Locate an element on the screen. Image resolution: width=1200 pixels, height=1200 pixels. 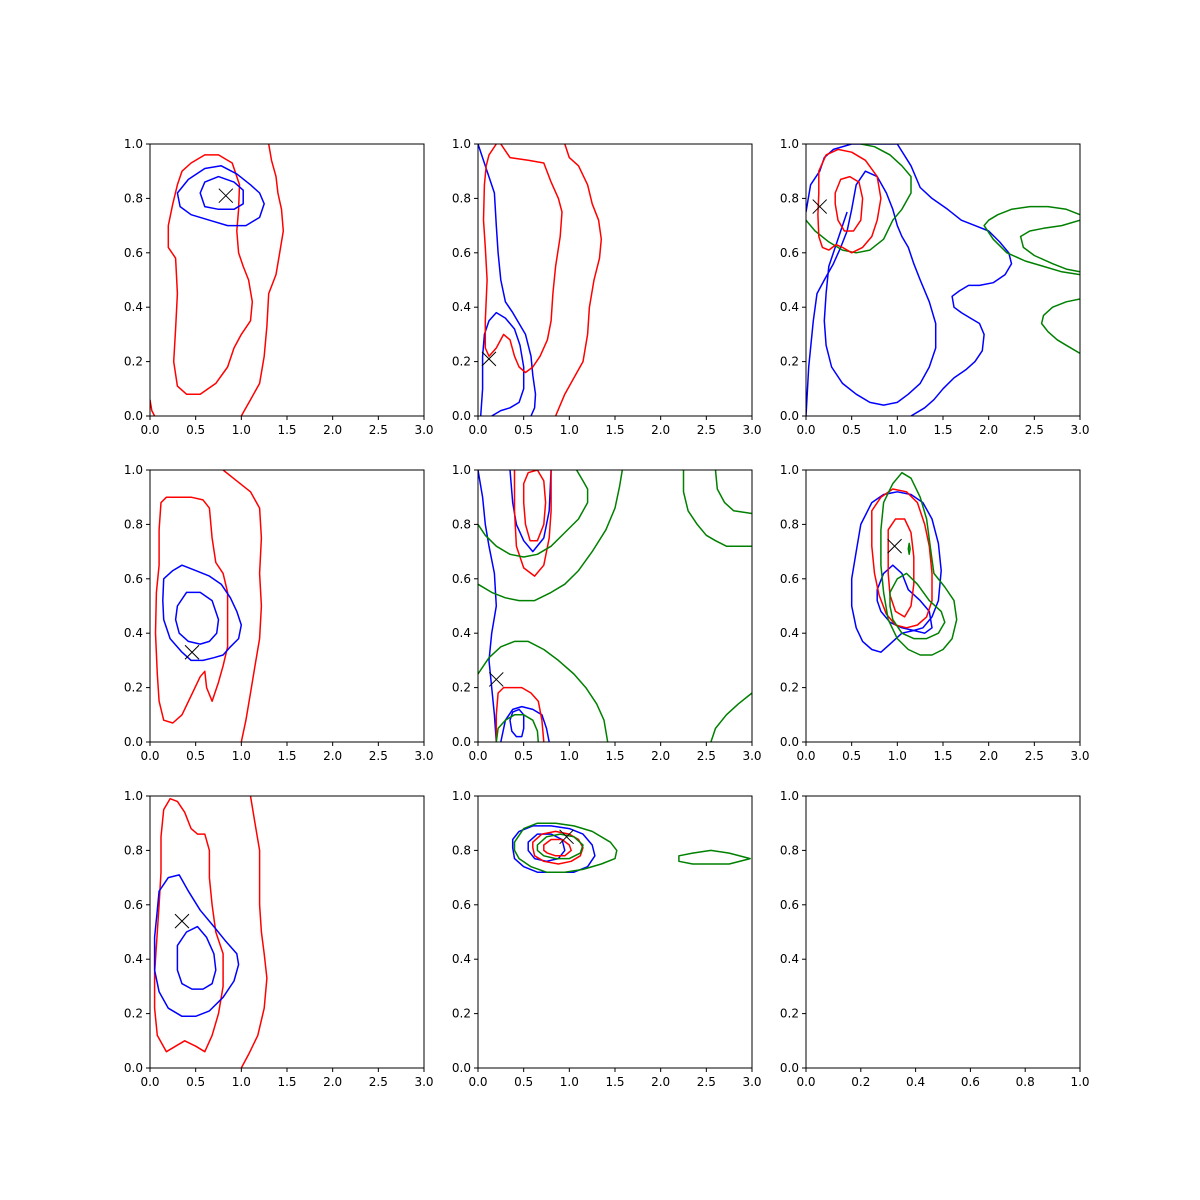
subplot-3: 0.0 0.5 1.0 1.5 2.0 2.5 3.0 0.0 0.2 0.4 0.6 0.8 1.0 is located at coordinates (935, 287).